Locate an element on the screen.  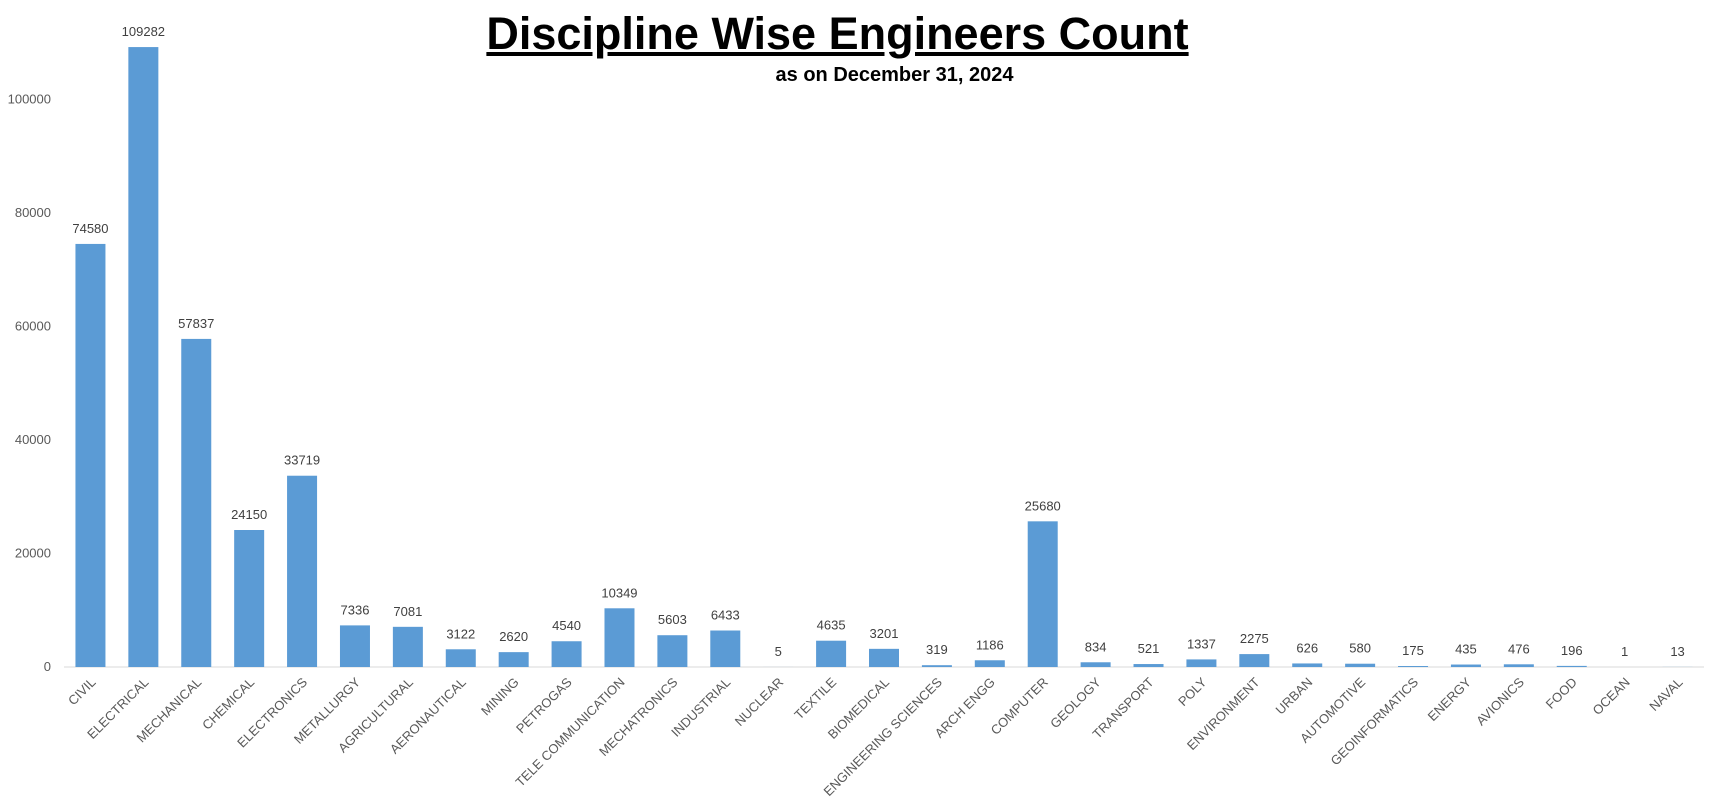
chart-subtitle: as on December 31, 2024 is located at coordinates (894, 75).